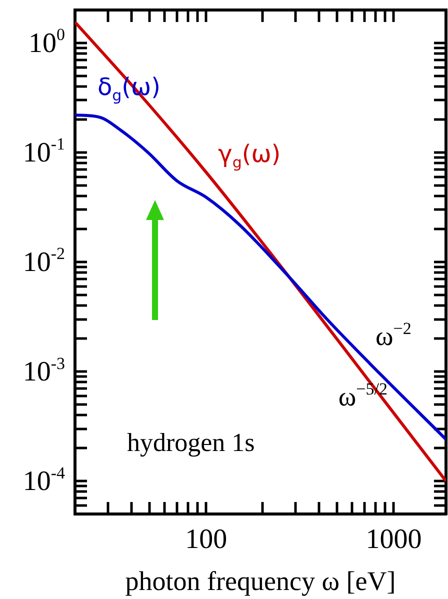 Image resolution: width=448 pixels, height=599 pixels. Describe the element at coordinates (260, 581) in the screenshot. I see `x-axis-title: photon frequency ω [eV]` at that location.